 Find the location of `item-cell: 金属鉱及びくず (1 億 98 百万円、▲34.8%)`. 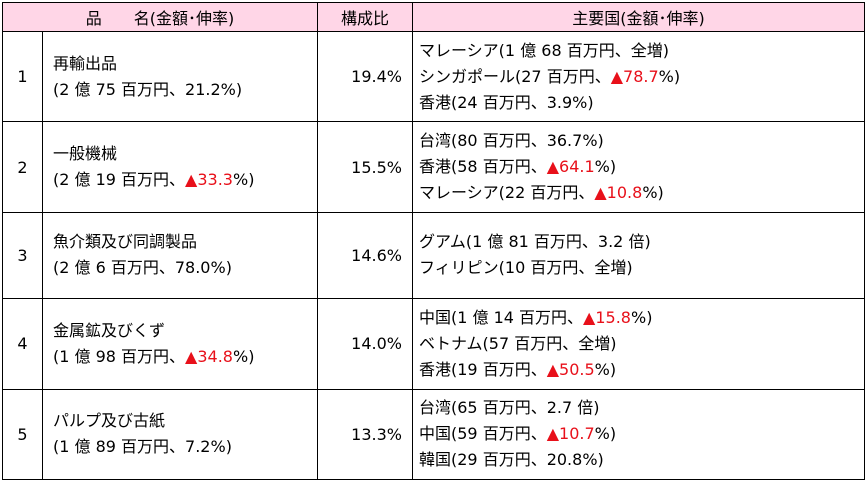

item-cell: 金属鉱及びくず (1 億 98 百万円、▲34.8%) is located at coordinates (180, 344).